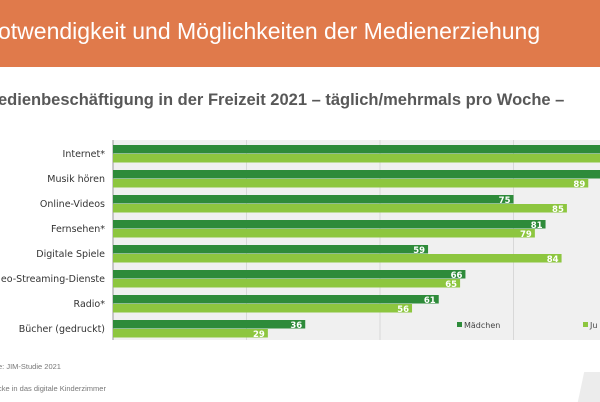 This screenshot has width=600, height=402. I want to click on data-label: 75, so click(505, 201).